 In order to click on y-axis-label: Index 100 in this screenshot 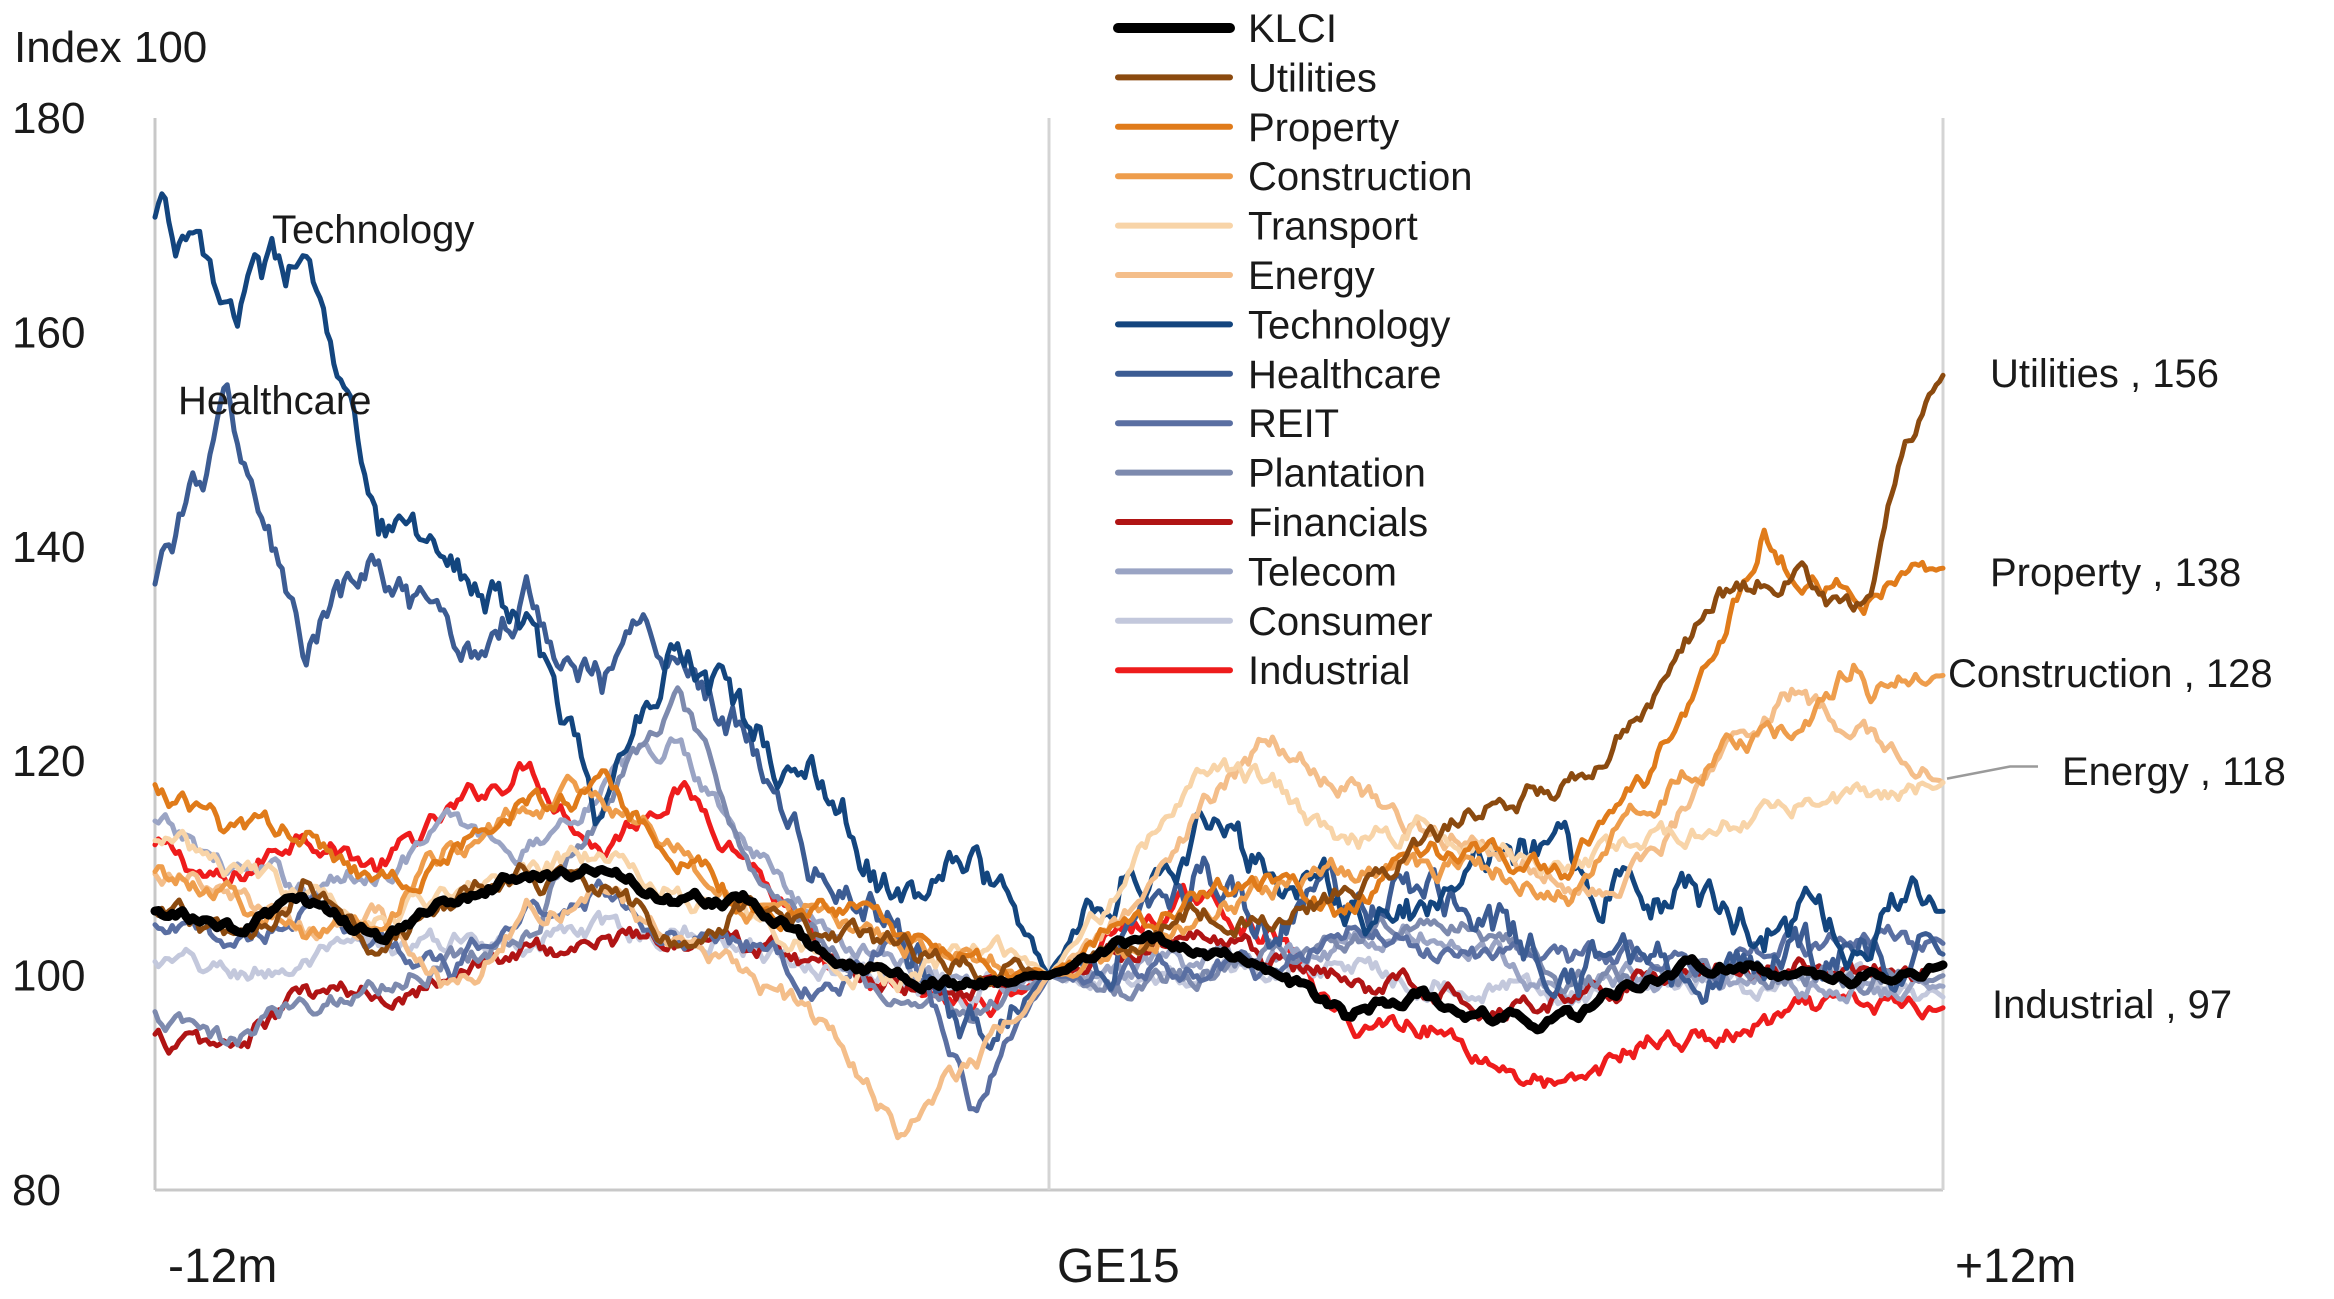, I will do `click(110, 47)`.